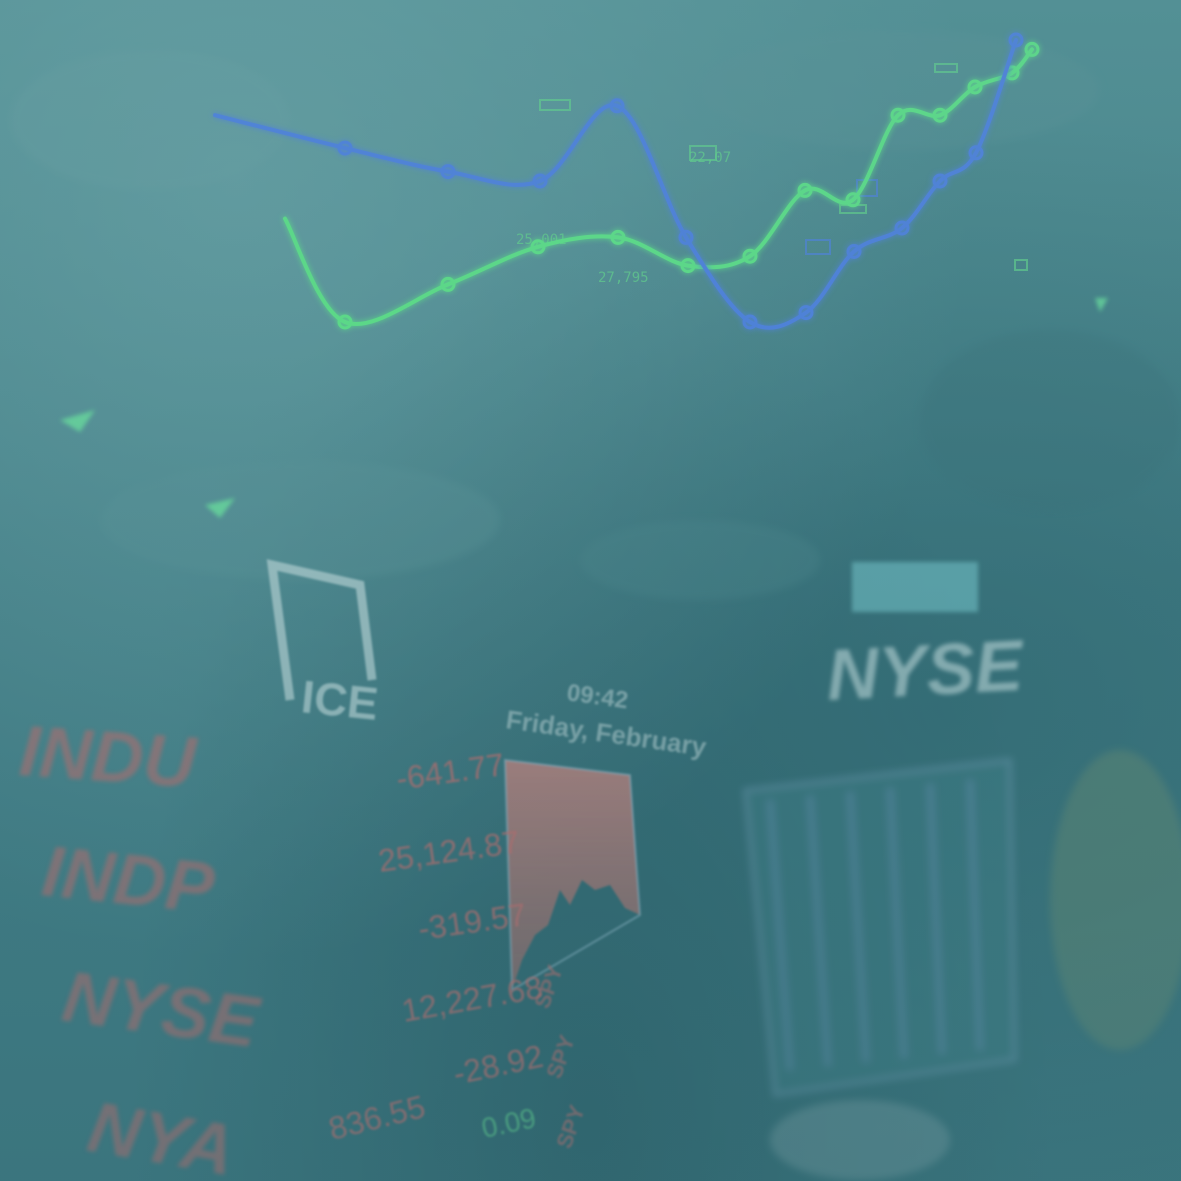 The width and height of the screenshot is (1181, 1181). Describe the element at coordinates (472, 999) in the screenshot. I see `ticker-value-4: 12,227.68` at that location.